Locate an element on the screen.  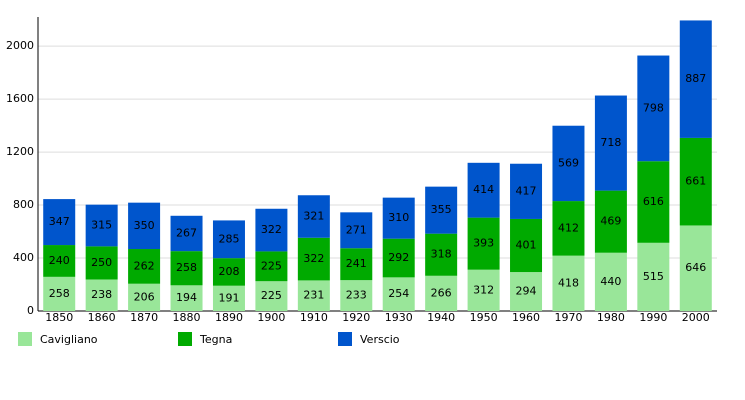
value-label: 225 is located at coordinates (271, 295).